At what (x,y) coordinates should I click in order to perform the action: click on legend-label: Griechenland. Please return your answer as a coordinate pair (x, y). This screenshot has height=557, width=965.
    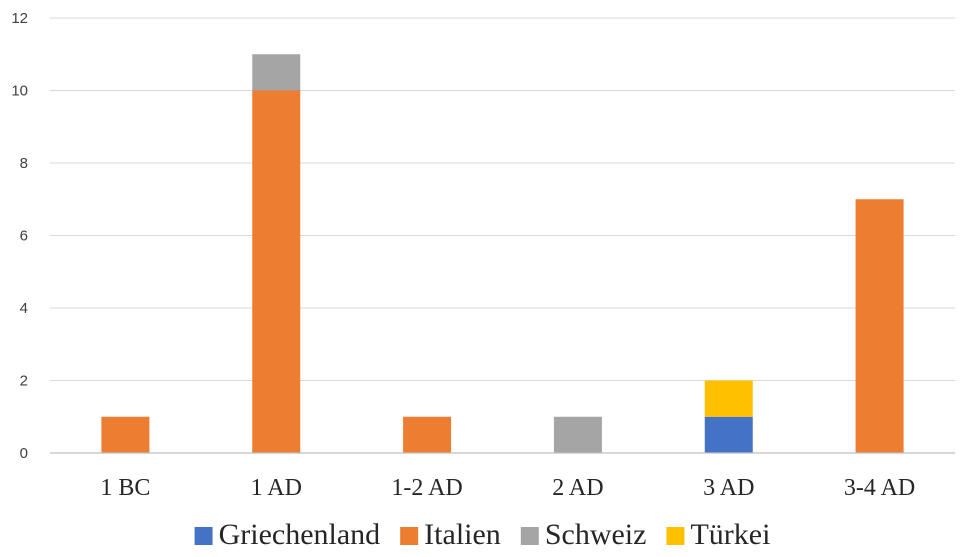
    Looking at the image, I should click on (300, 534).